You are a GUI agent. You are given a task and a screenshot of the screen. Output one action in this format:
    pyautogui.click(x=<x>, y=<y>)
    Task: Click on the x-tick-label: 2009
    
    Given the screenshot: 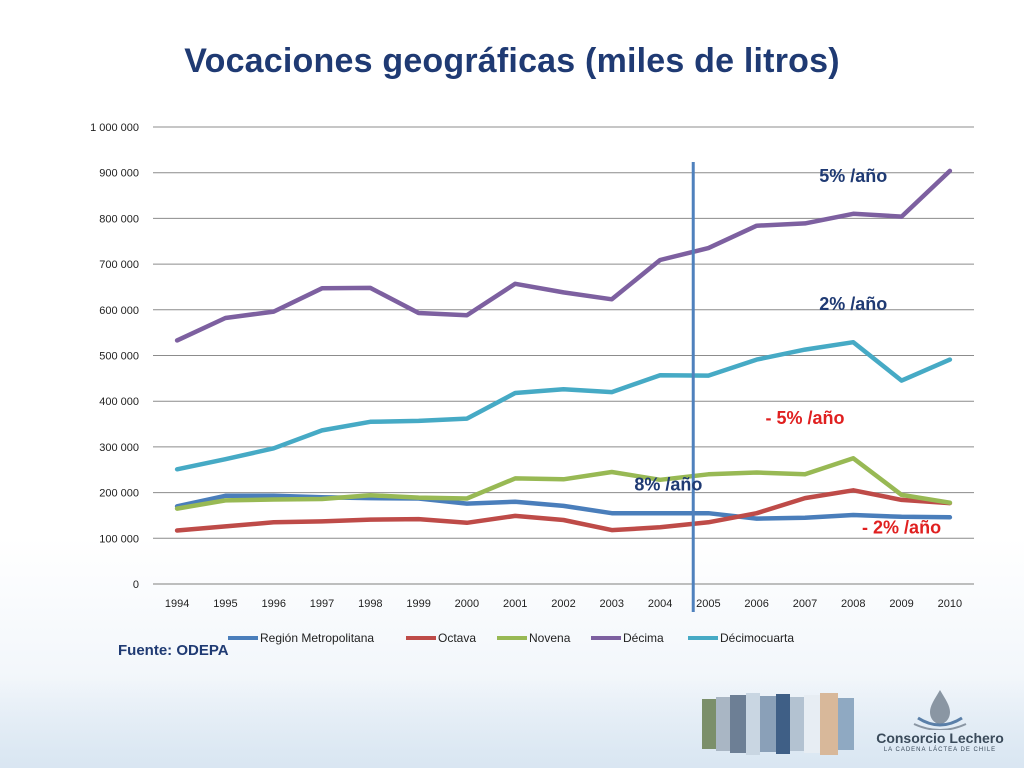 What is the action you would take?
    pyautogui.click(x=901, y=604)
    